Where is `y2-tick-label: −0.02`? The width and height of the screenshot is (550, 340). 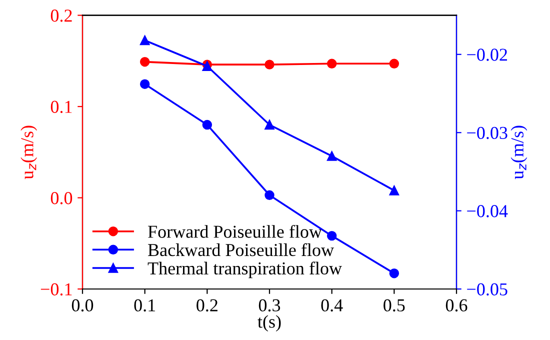 y2-tick-label: −0.02 is located at coordinates (487, 54).